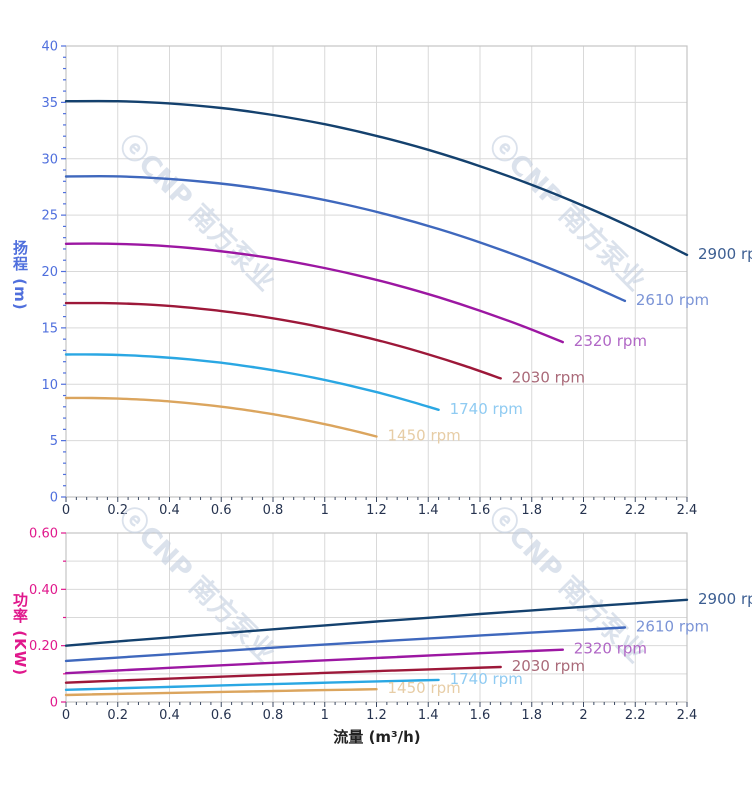 The image size is (752, 797). What do you see at coordinates (49, 159) in the screenshot?
I see `y-tick-label: 30` at bounding box center [49, 159].